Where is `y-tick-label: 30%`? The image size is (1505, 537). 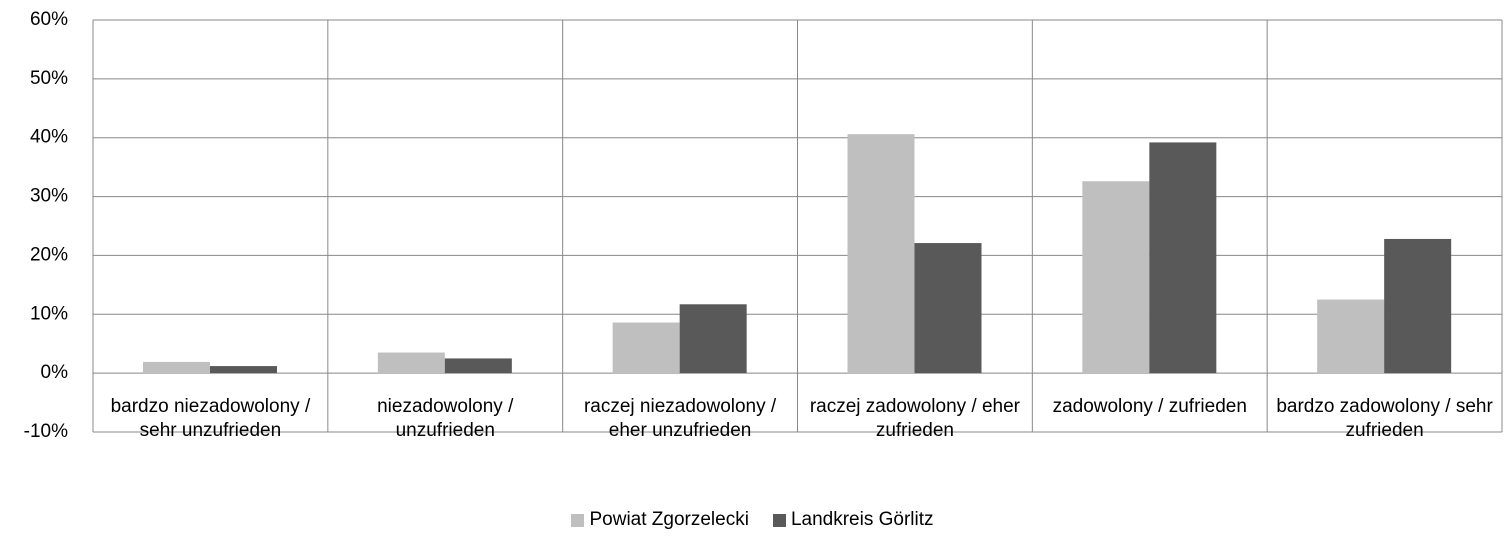 y-tick-label: 30% is located at coordinates (49, 196).